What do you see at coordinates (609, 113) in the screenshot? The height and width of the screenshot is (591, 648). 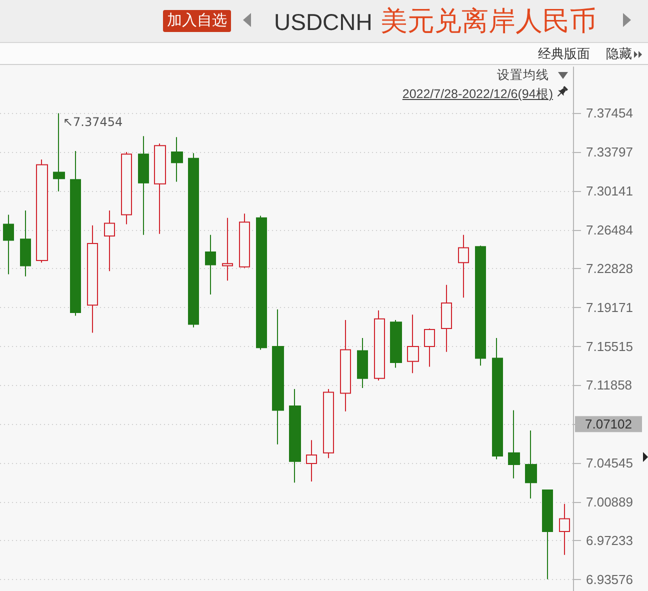 I see `y-tick-label: 7.37454` at bounding box center [609, 113].